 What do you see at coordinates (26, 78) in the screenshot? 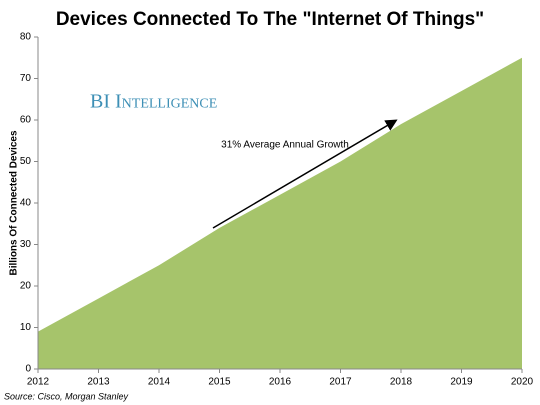
I see `y-tick-label: 70` at bounding box center [26, 78].